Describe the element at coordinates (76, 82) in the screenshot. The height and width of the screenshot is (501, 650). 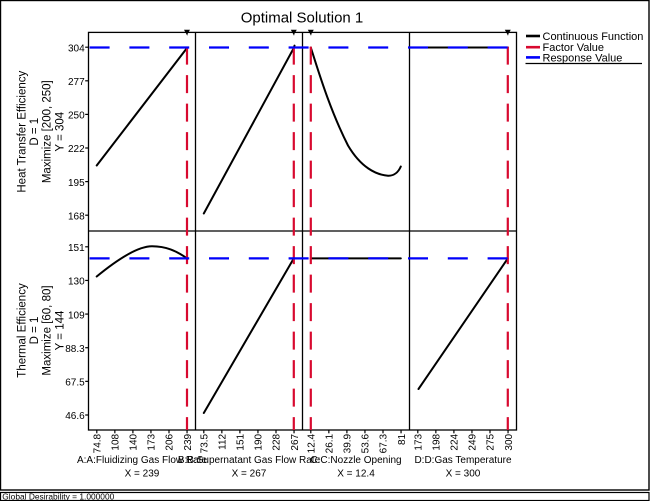
I see `svg-text: 277` at that location.